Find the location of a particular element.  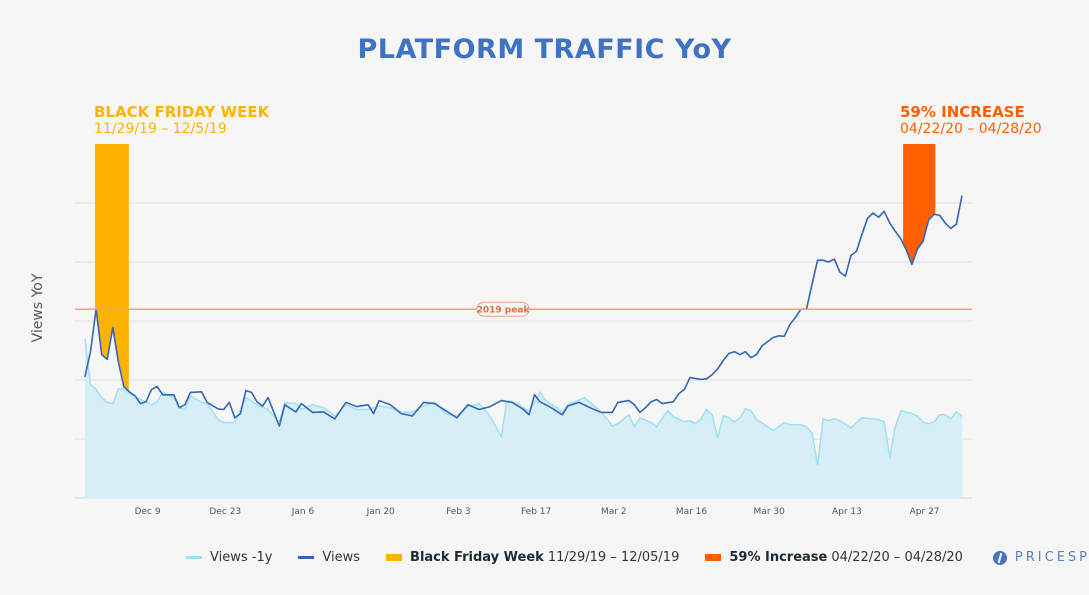

legend-item-views: Views is located at coordinates (329, 557).